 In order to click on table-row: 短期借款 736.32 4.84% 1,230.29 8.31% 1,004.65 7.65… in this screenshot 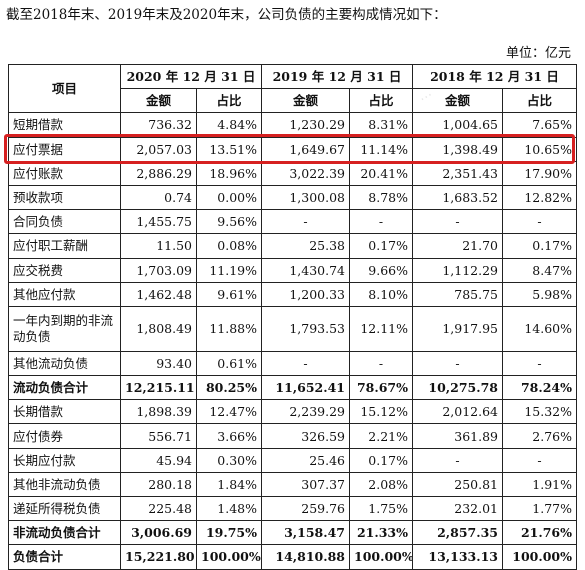, I will do `click(292, 125)`.